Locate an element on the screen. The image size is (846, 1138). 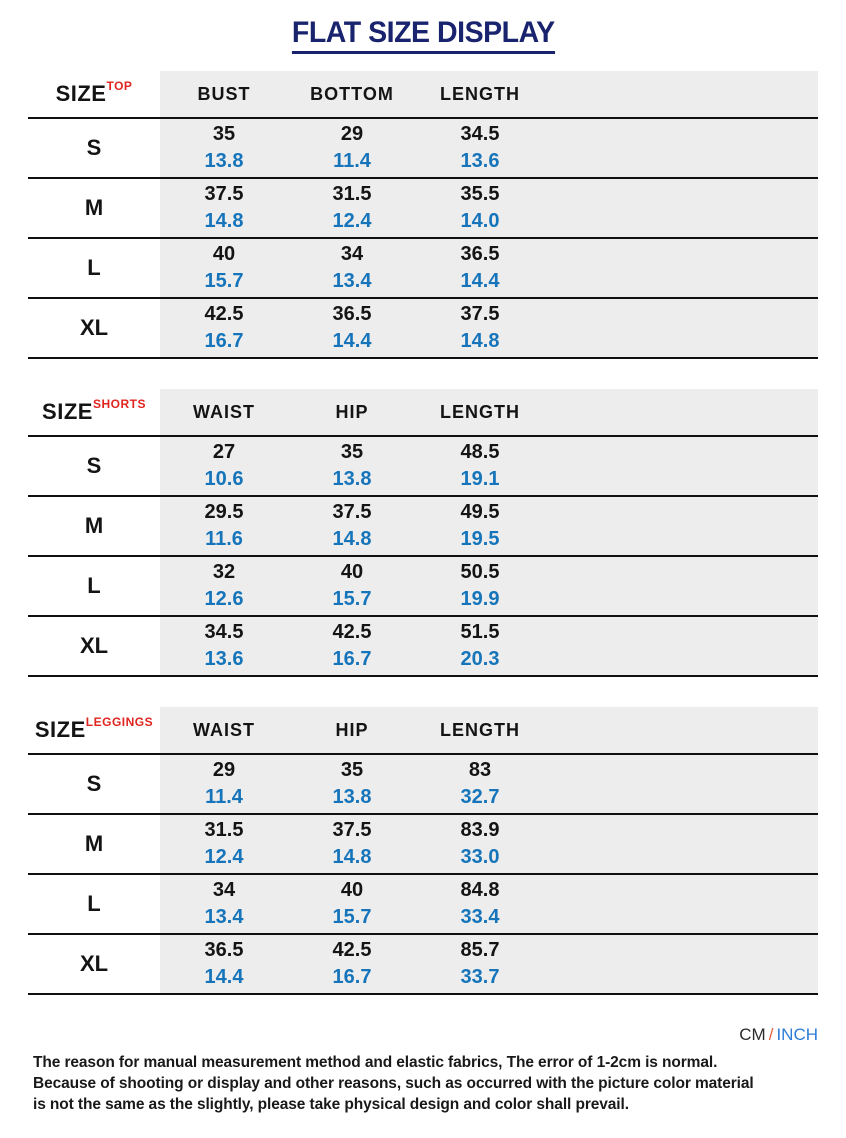
category-label-top: TOP is located at coordinates (119, 86).